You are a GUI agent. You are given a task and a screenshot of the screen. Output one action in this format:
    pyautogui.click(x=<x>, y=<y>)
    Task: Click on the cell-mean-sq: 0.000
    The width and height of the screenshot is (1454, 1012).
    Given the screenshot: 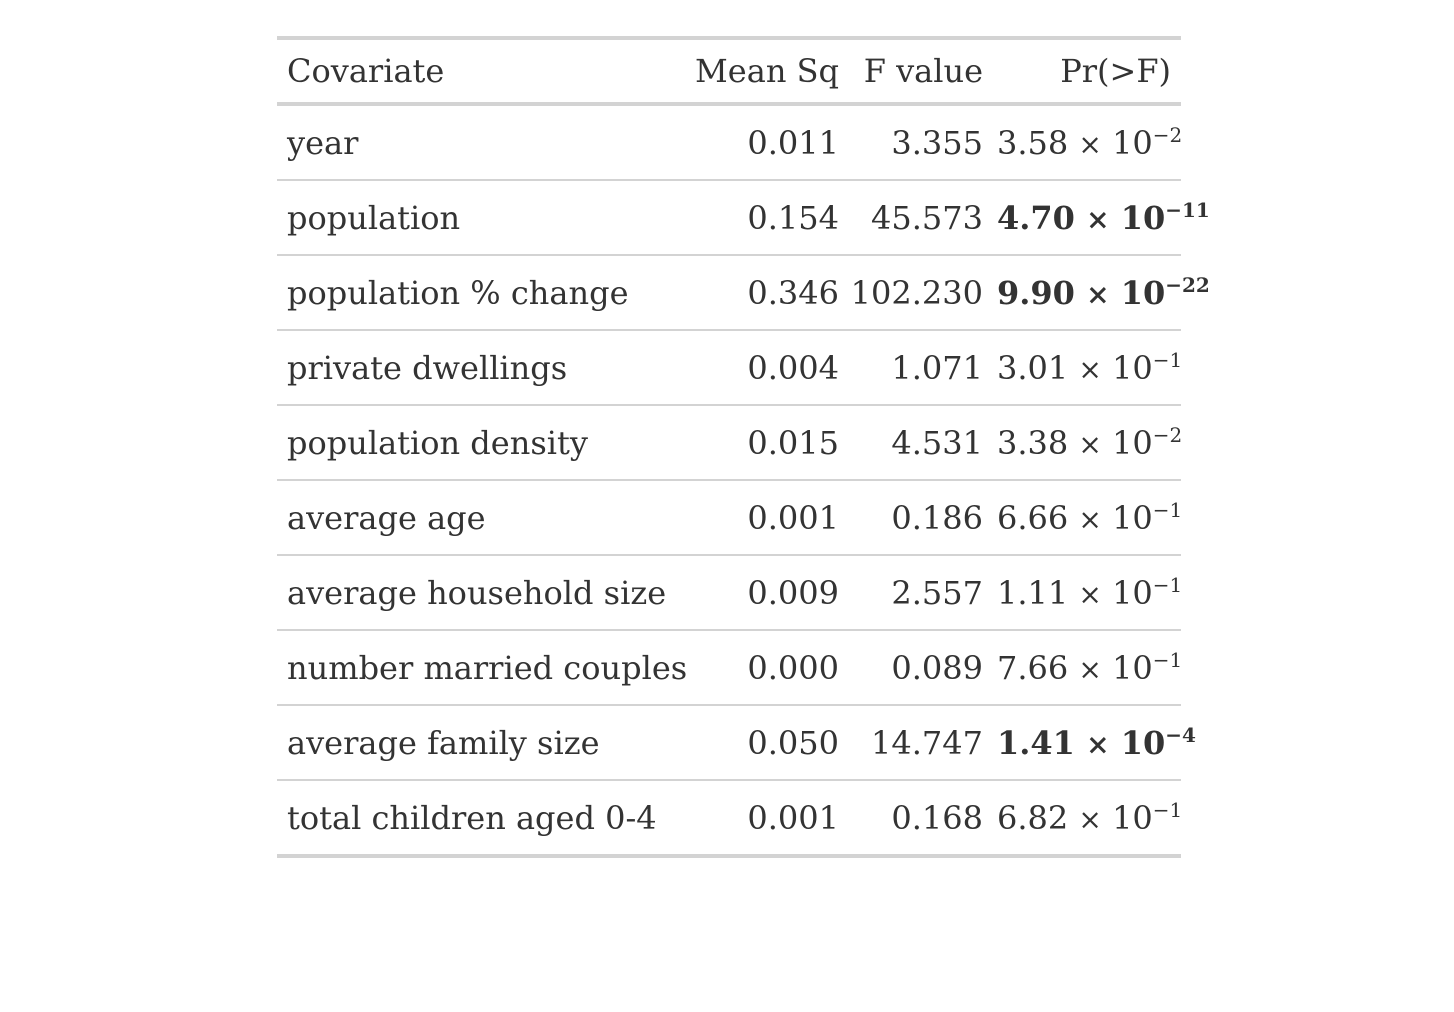 What is the action you would take?
    pyautogui.click(x=765, y=668)
    